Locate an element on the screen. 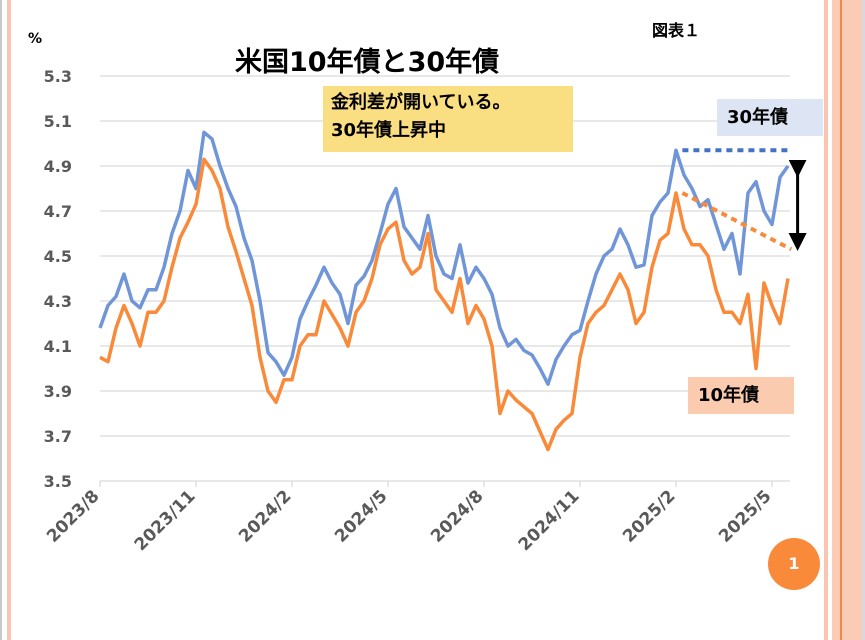  x-tick-label: 2024/5 is located at coordinates (361, 516).